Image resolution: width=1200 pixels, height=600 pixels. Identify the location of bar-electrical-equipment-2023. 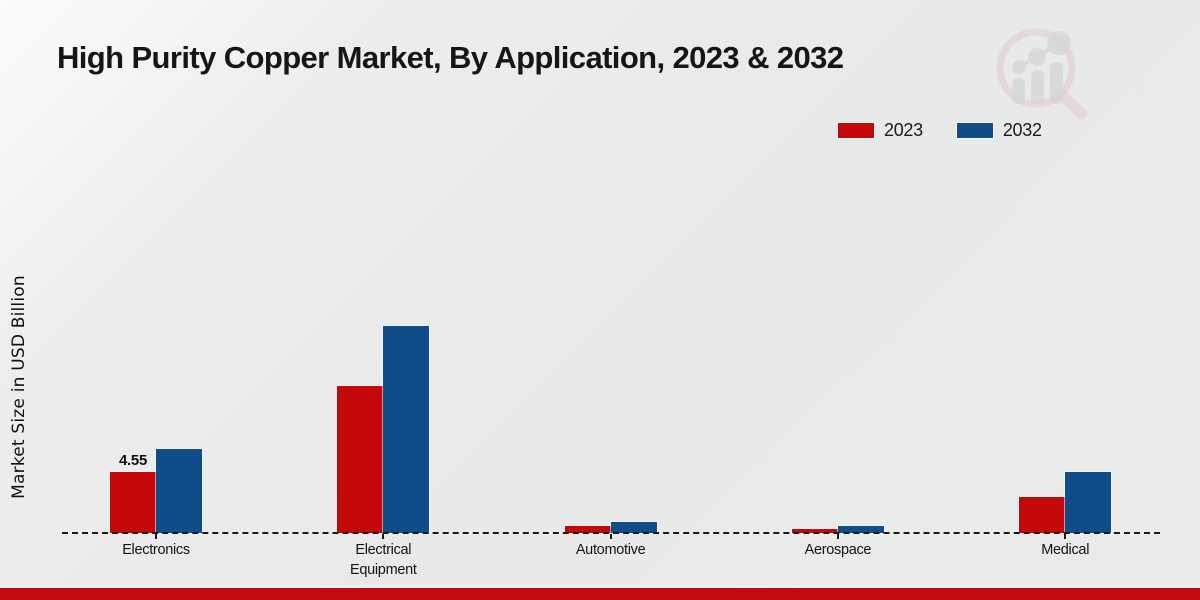
(360, 459).